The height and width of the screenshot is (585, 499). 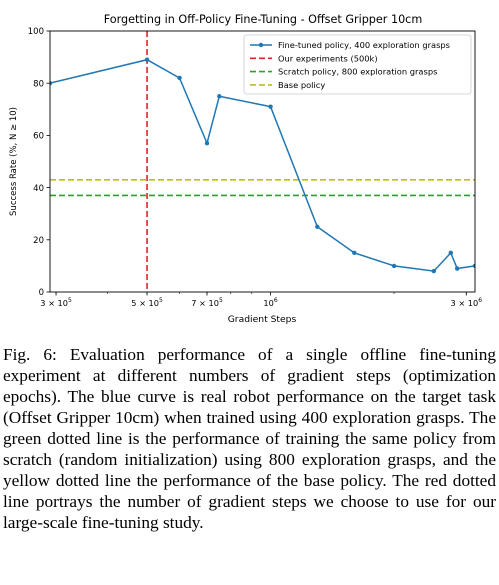 What do you see at coordinates (41, 293) in the screenshot?
I see `y-tick-label: 0` at bounding box center [41, 293].